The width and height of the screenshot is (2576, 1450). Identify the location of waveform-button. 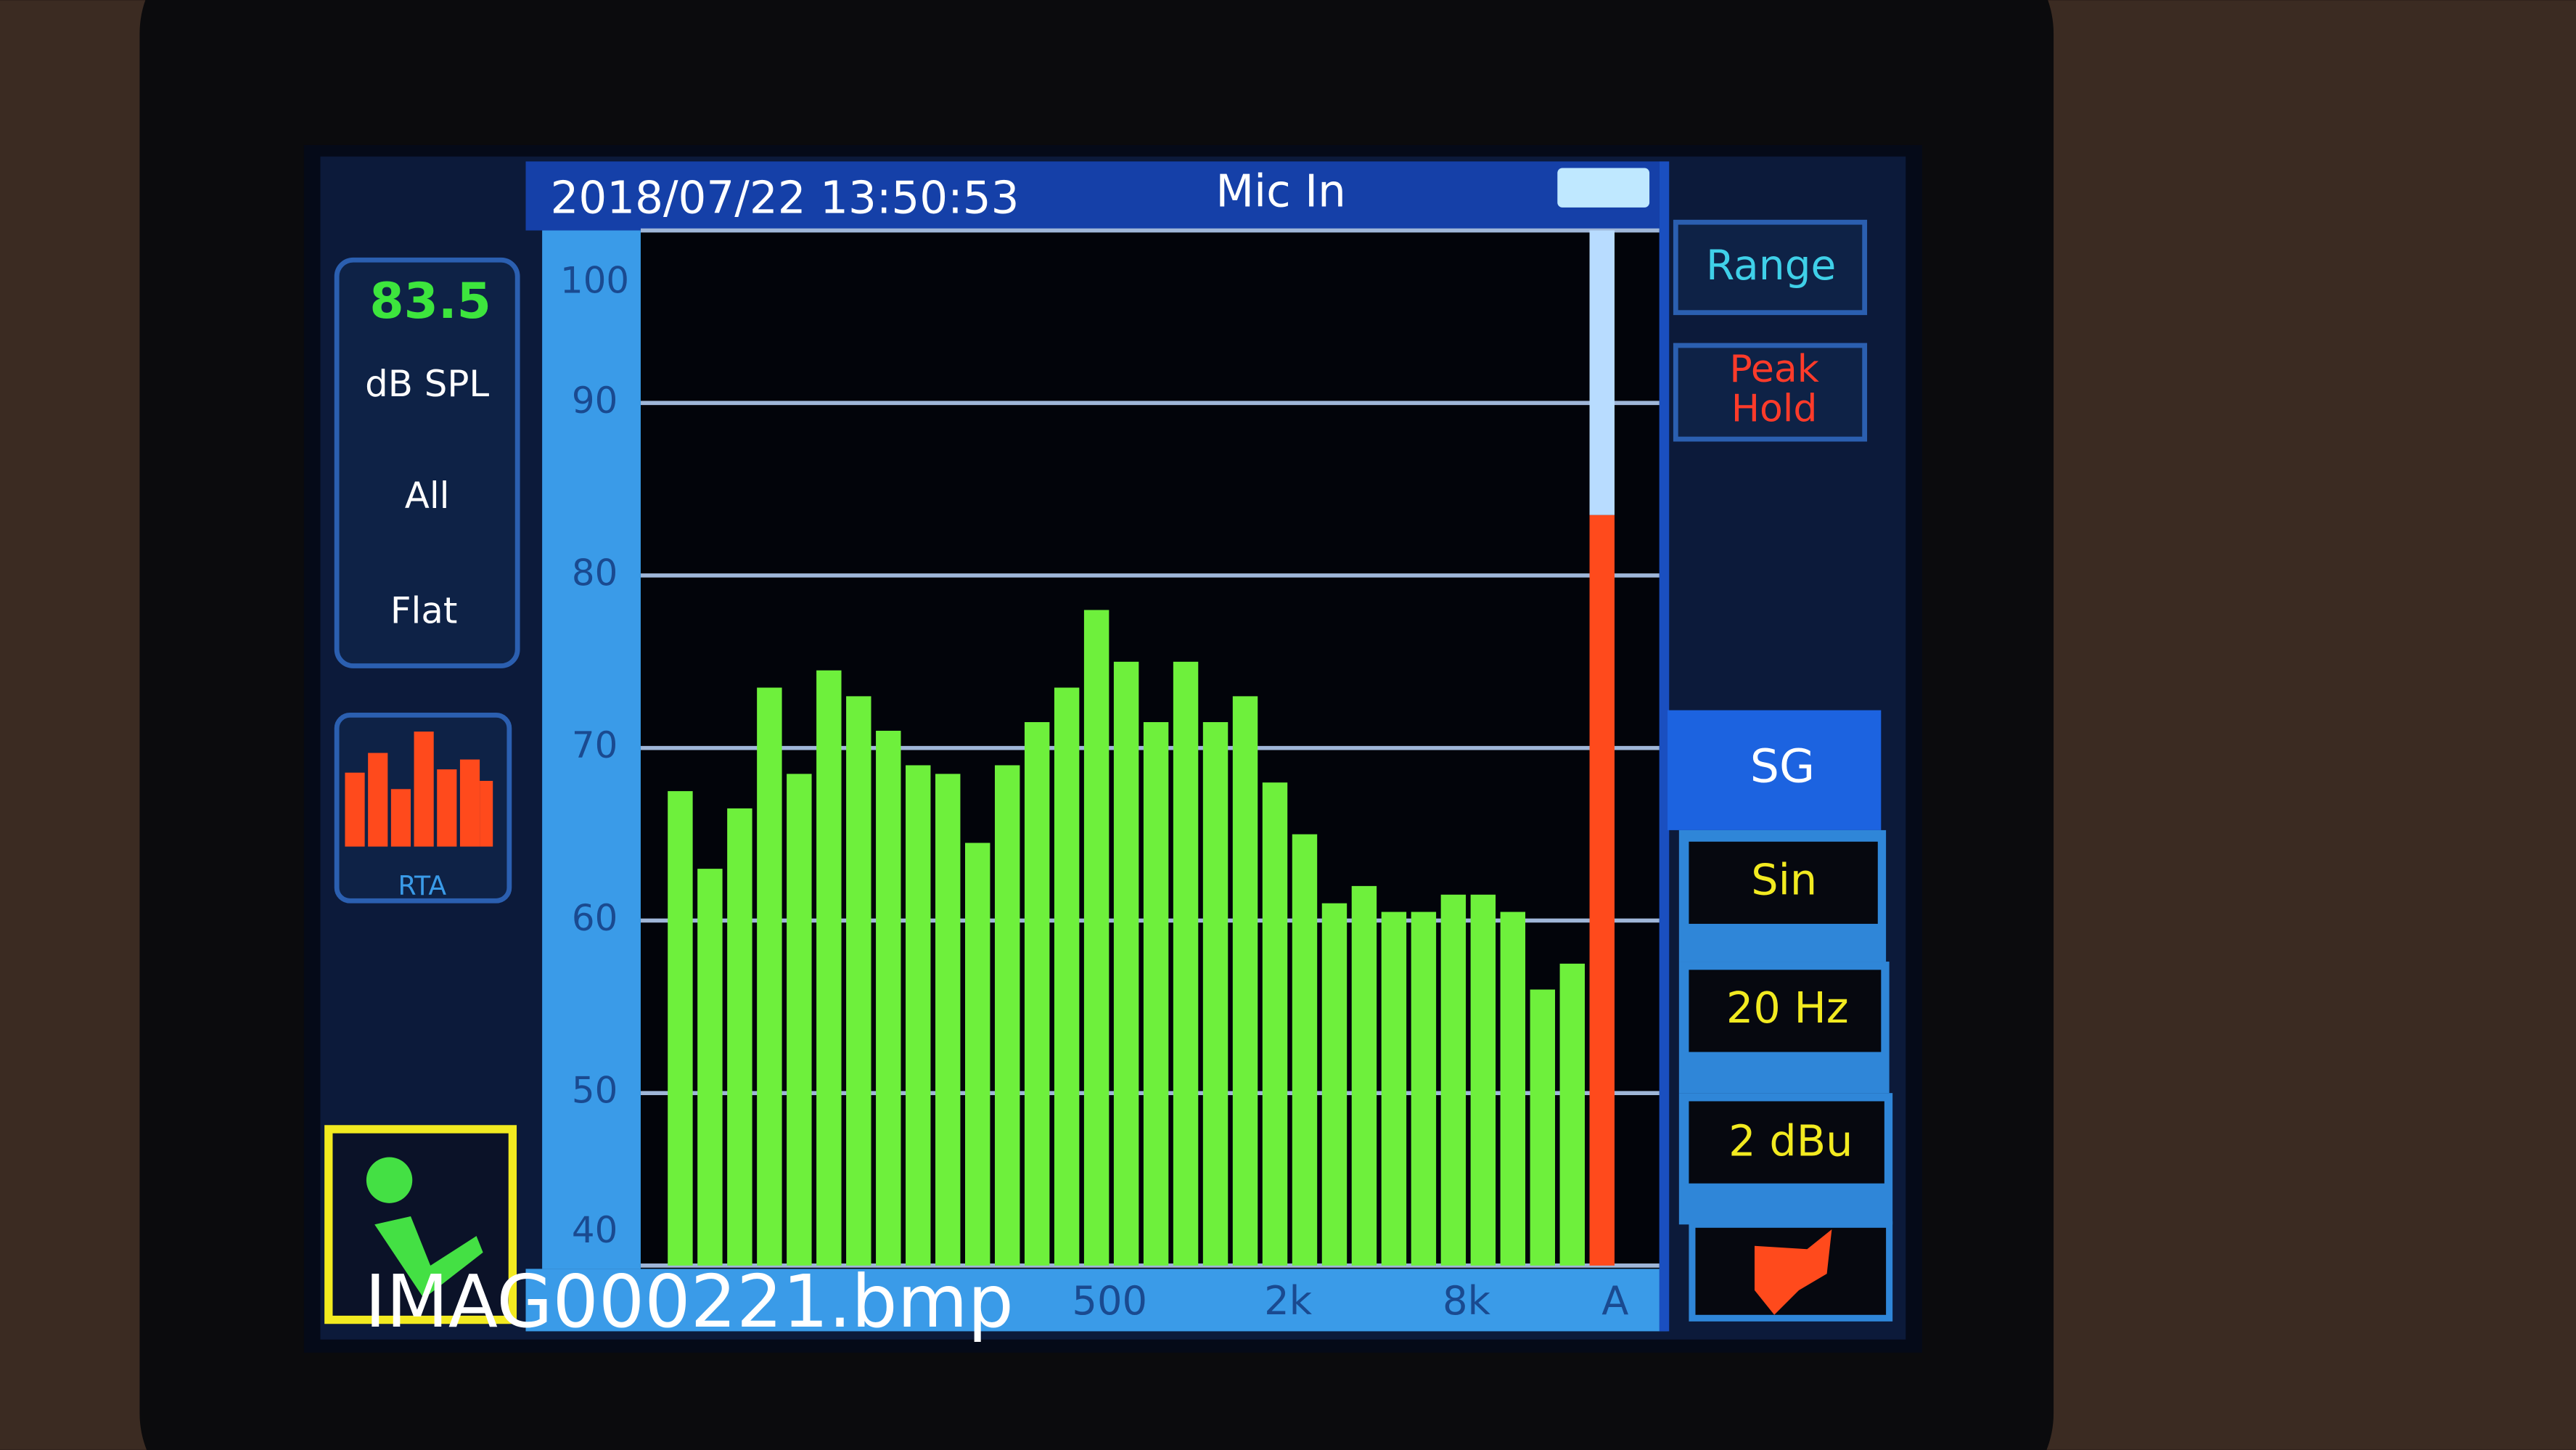
(1783, 882).